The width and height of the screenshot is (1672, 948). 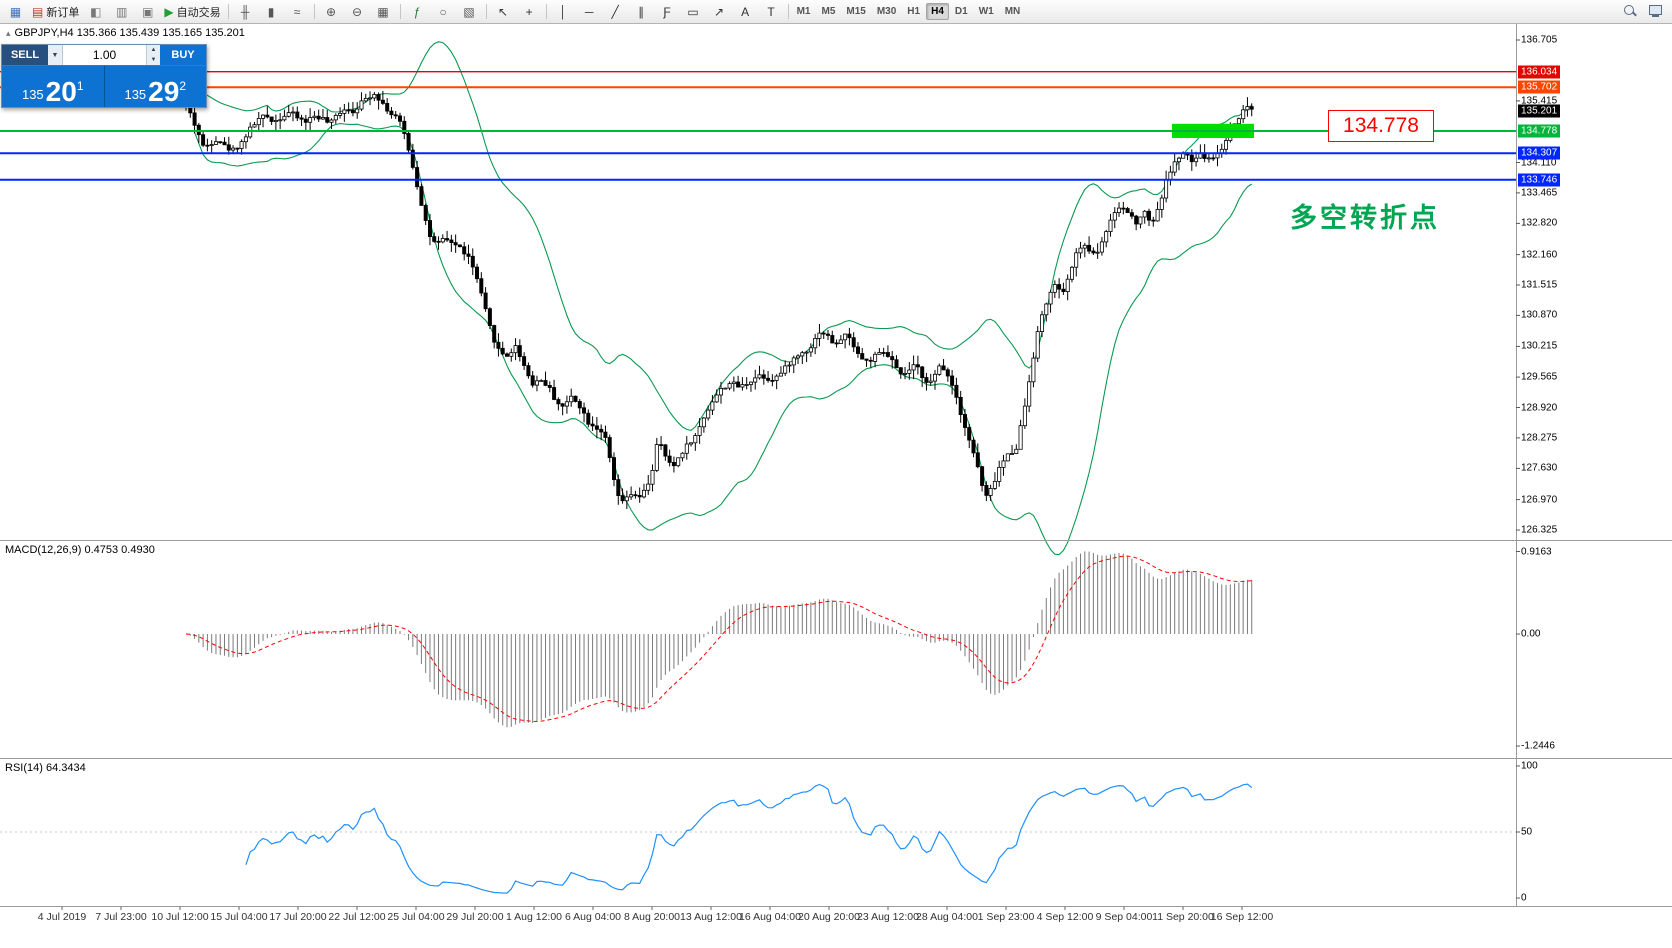 I want to click on bar-chart-icon: ╫, so click(x=245, y=11).